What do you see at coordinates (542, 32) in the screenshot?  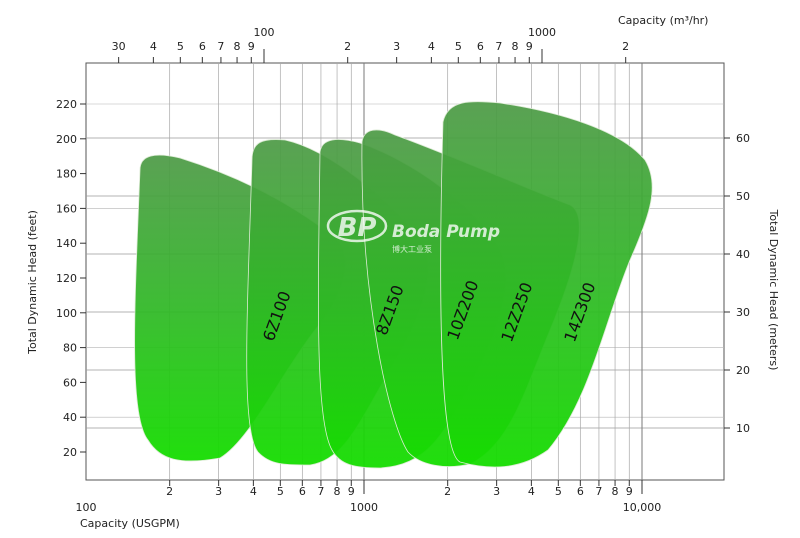 I see `x-tick-label-top: 1000` at bounding box center [542, 32].